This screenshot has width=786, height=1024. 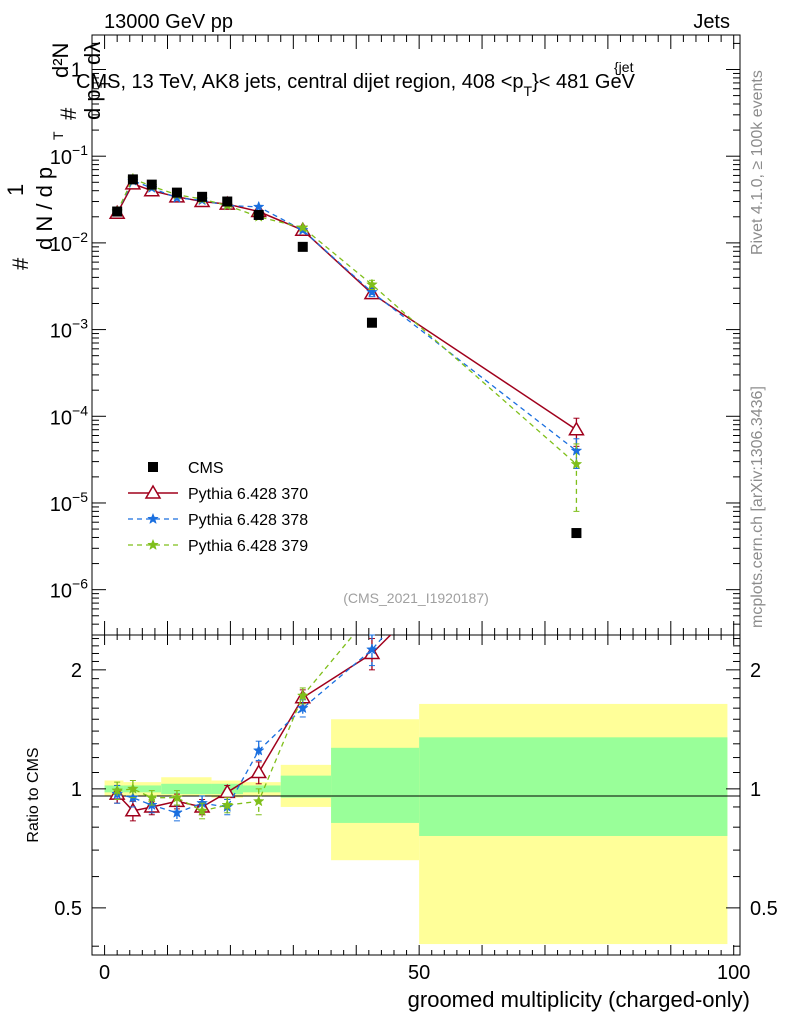 I want to click on ylabel-t-1: T, so click(x=58, y=135).